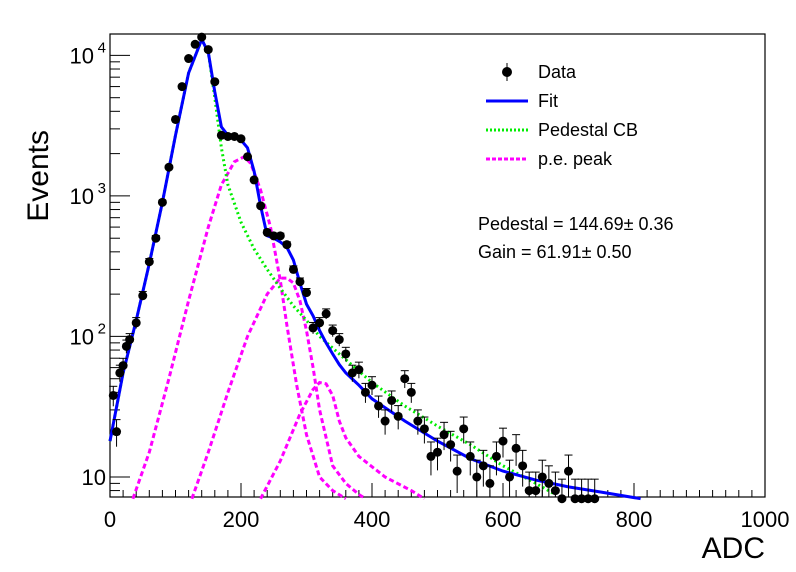 This screenshot has height=572, width=796. I want to click on y-tick-exponent: 3, so click(102, 188).